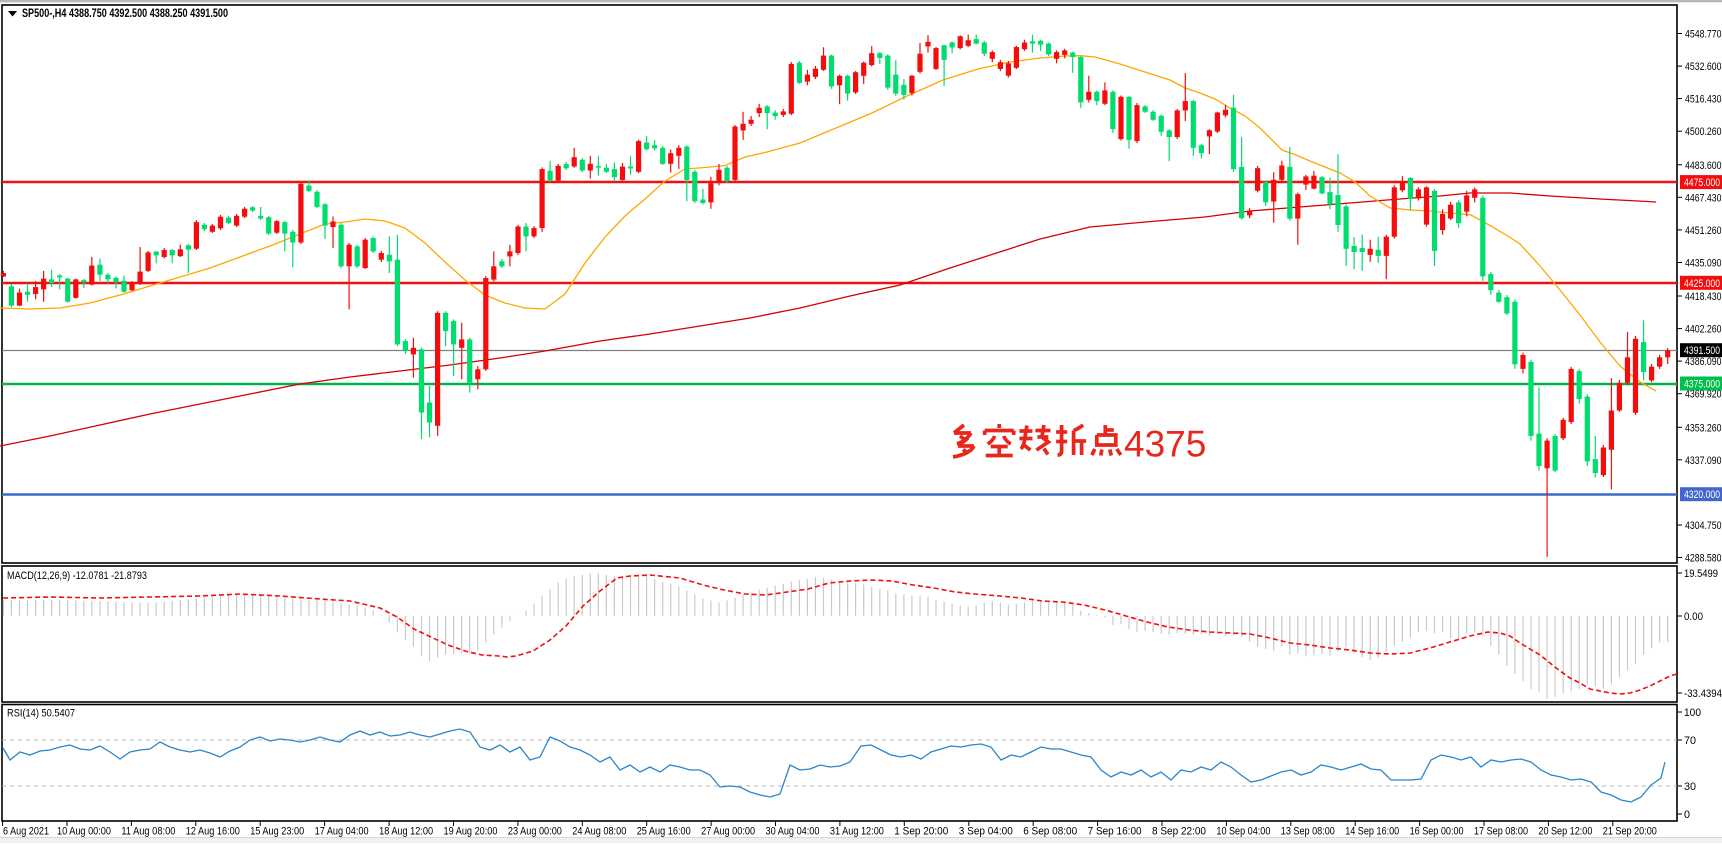  What do you see at coordinates (1703, 330) in the screenshot?
I see `svg-text: 4402.260` at bounding box center [1703, 330].